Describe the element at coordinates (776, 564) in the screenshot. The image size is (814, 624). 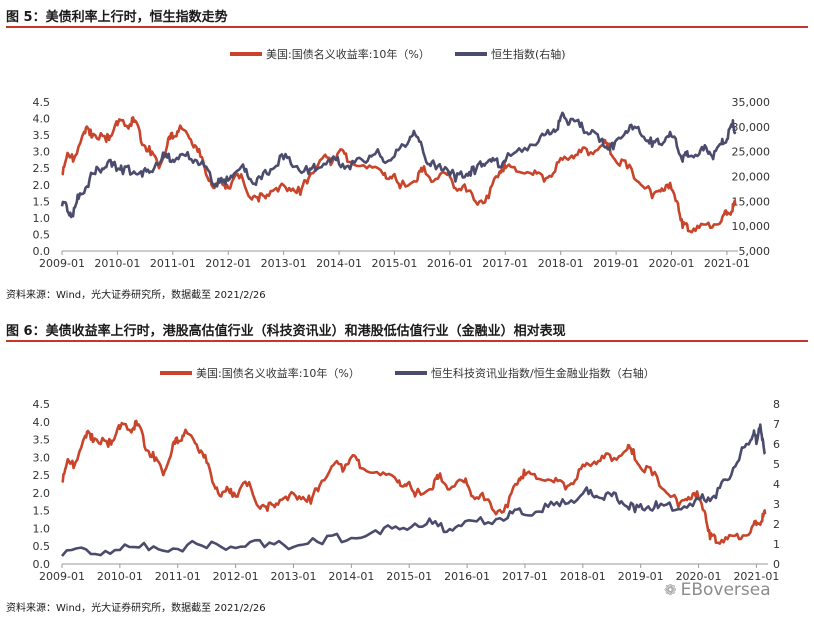
I see `y-right-tick-label: 0` at that location.